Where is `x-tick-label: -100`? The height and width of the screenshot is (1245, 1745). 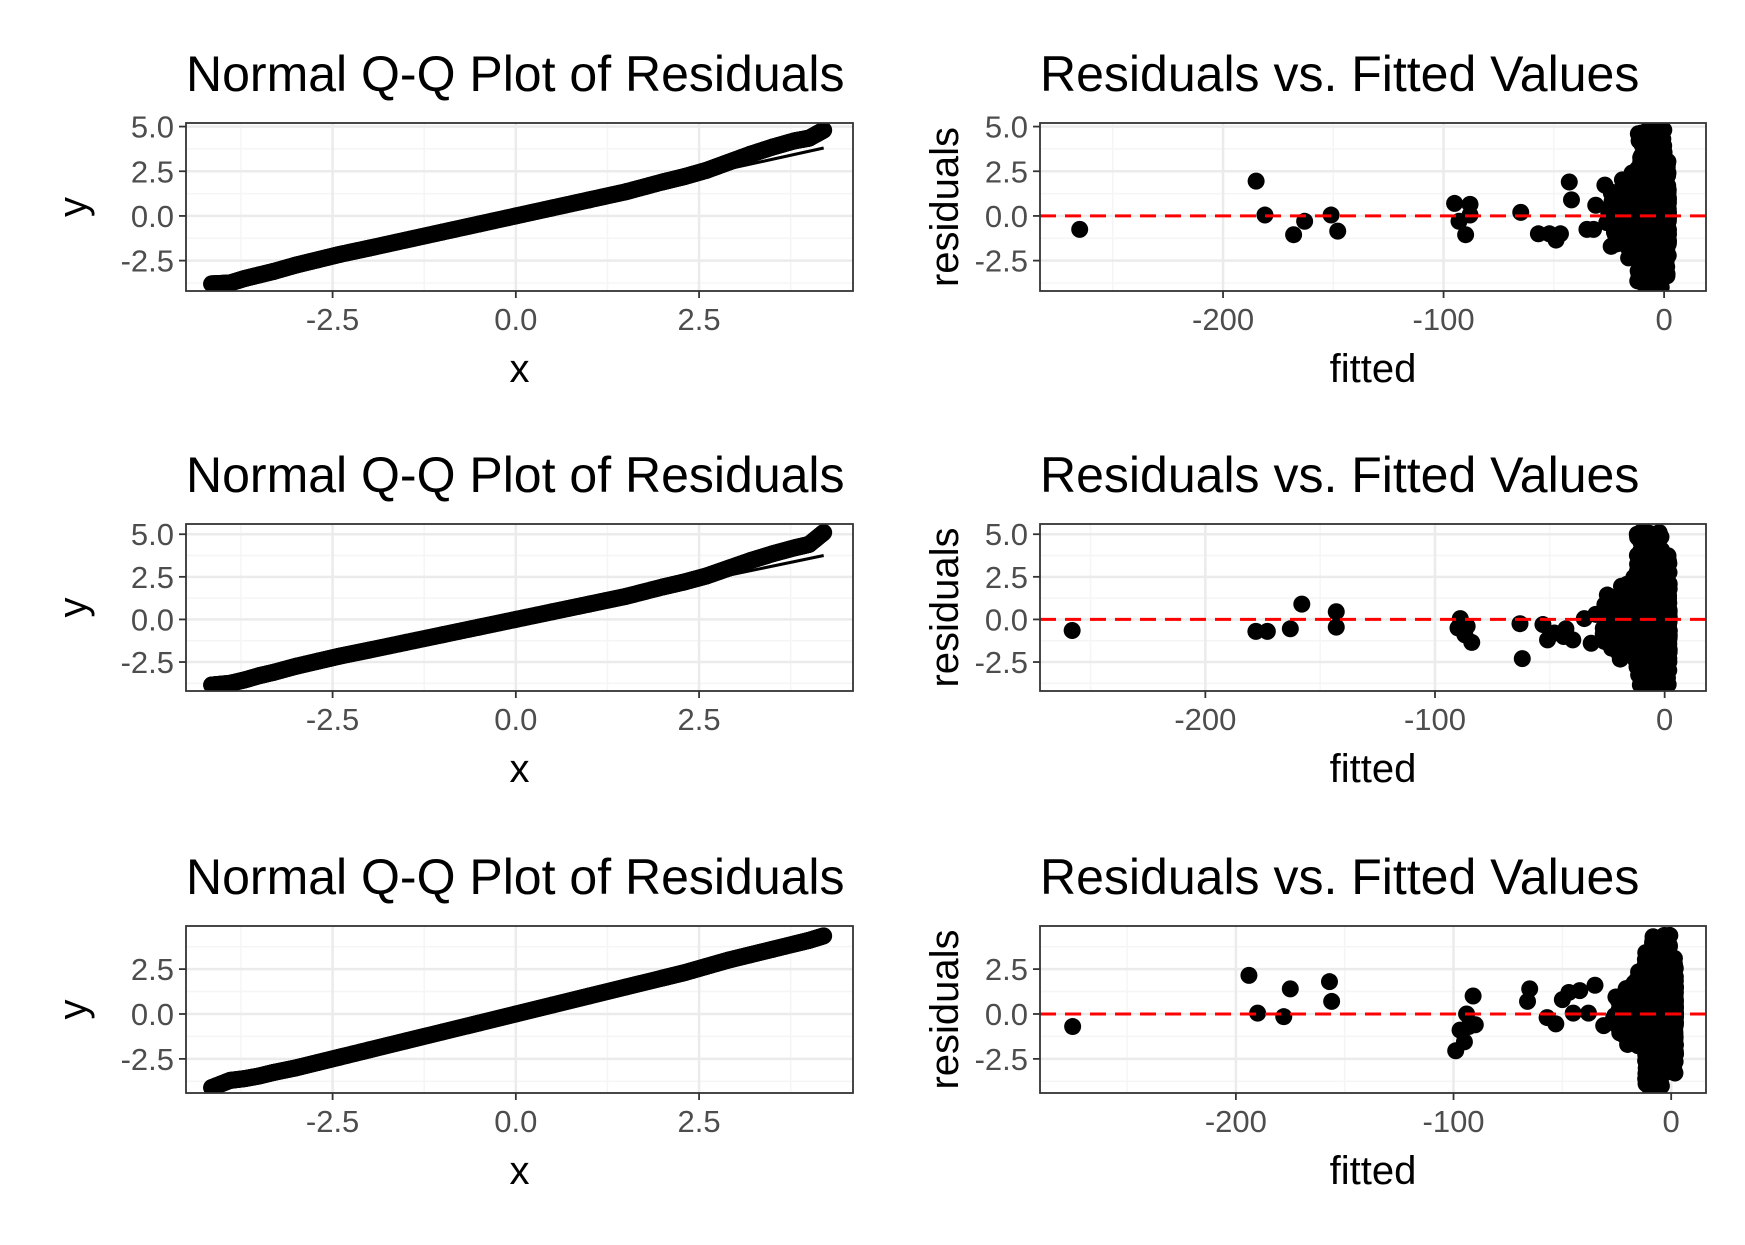
x-tick-label: -100 is located at coordinates (1444, 319).